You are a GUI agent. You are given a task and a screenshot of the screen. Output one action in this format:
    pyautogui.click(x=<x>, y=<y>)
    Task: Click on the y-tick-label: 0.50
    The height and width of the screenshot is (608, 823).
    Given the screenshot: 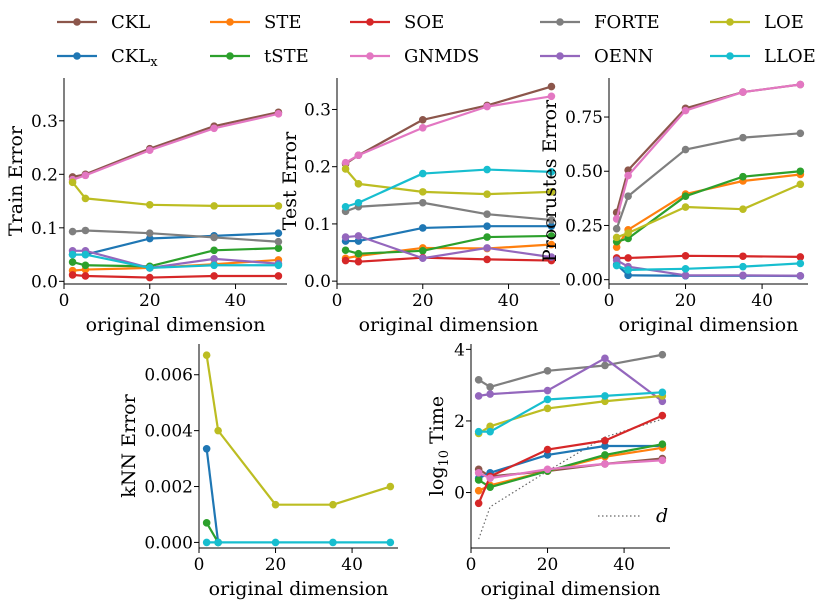 What is the action you would take?
    pyautogui.click(x=584, y=172)
    